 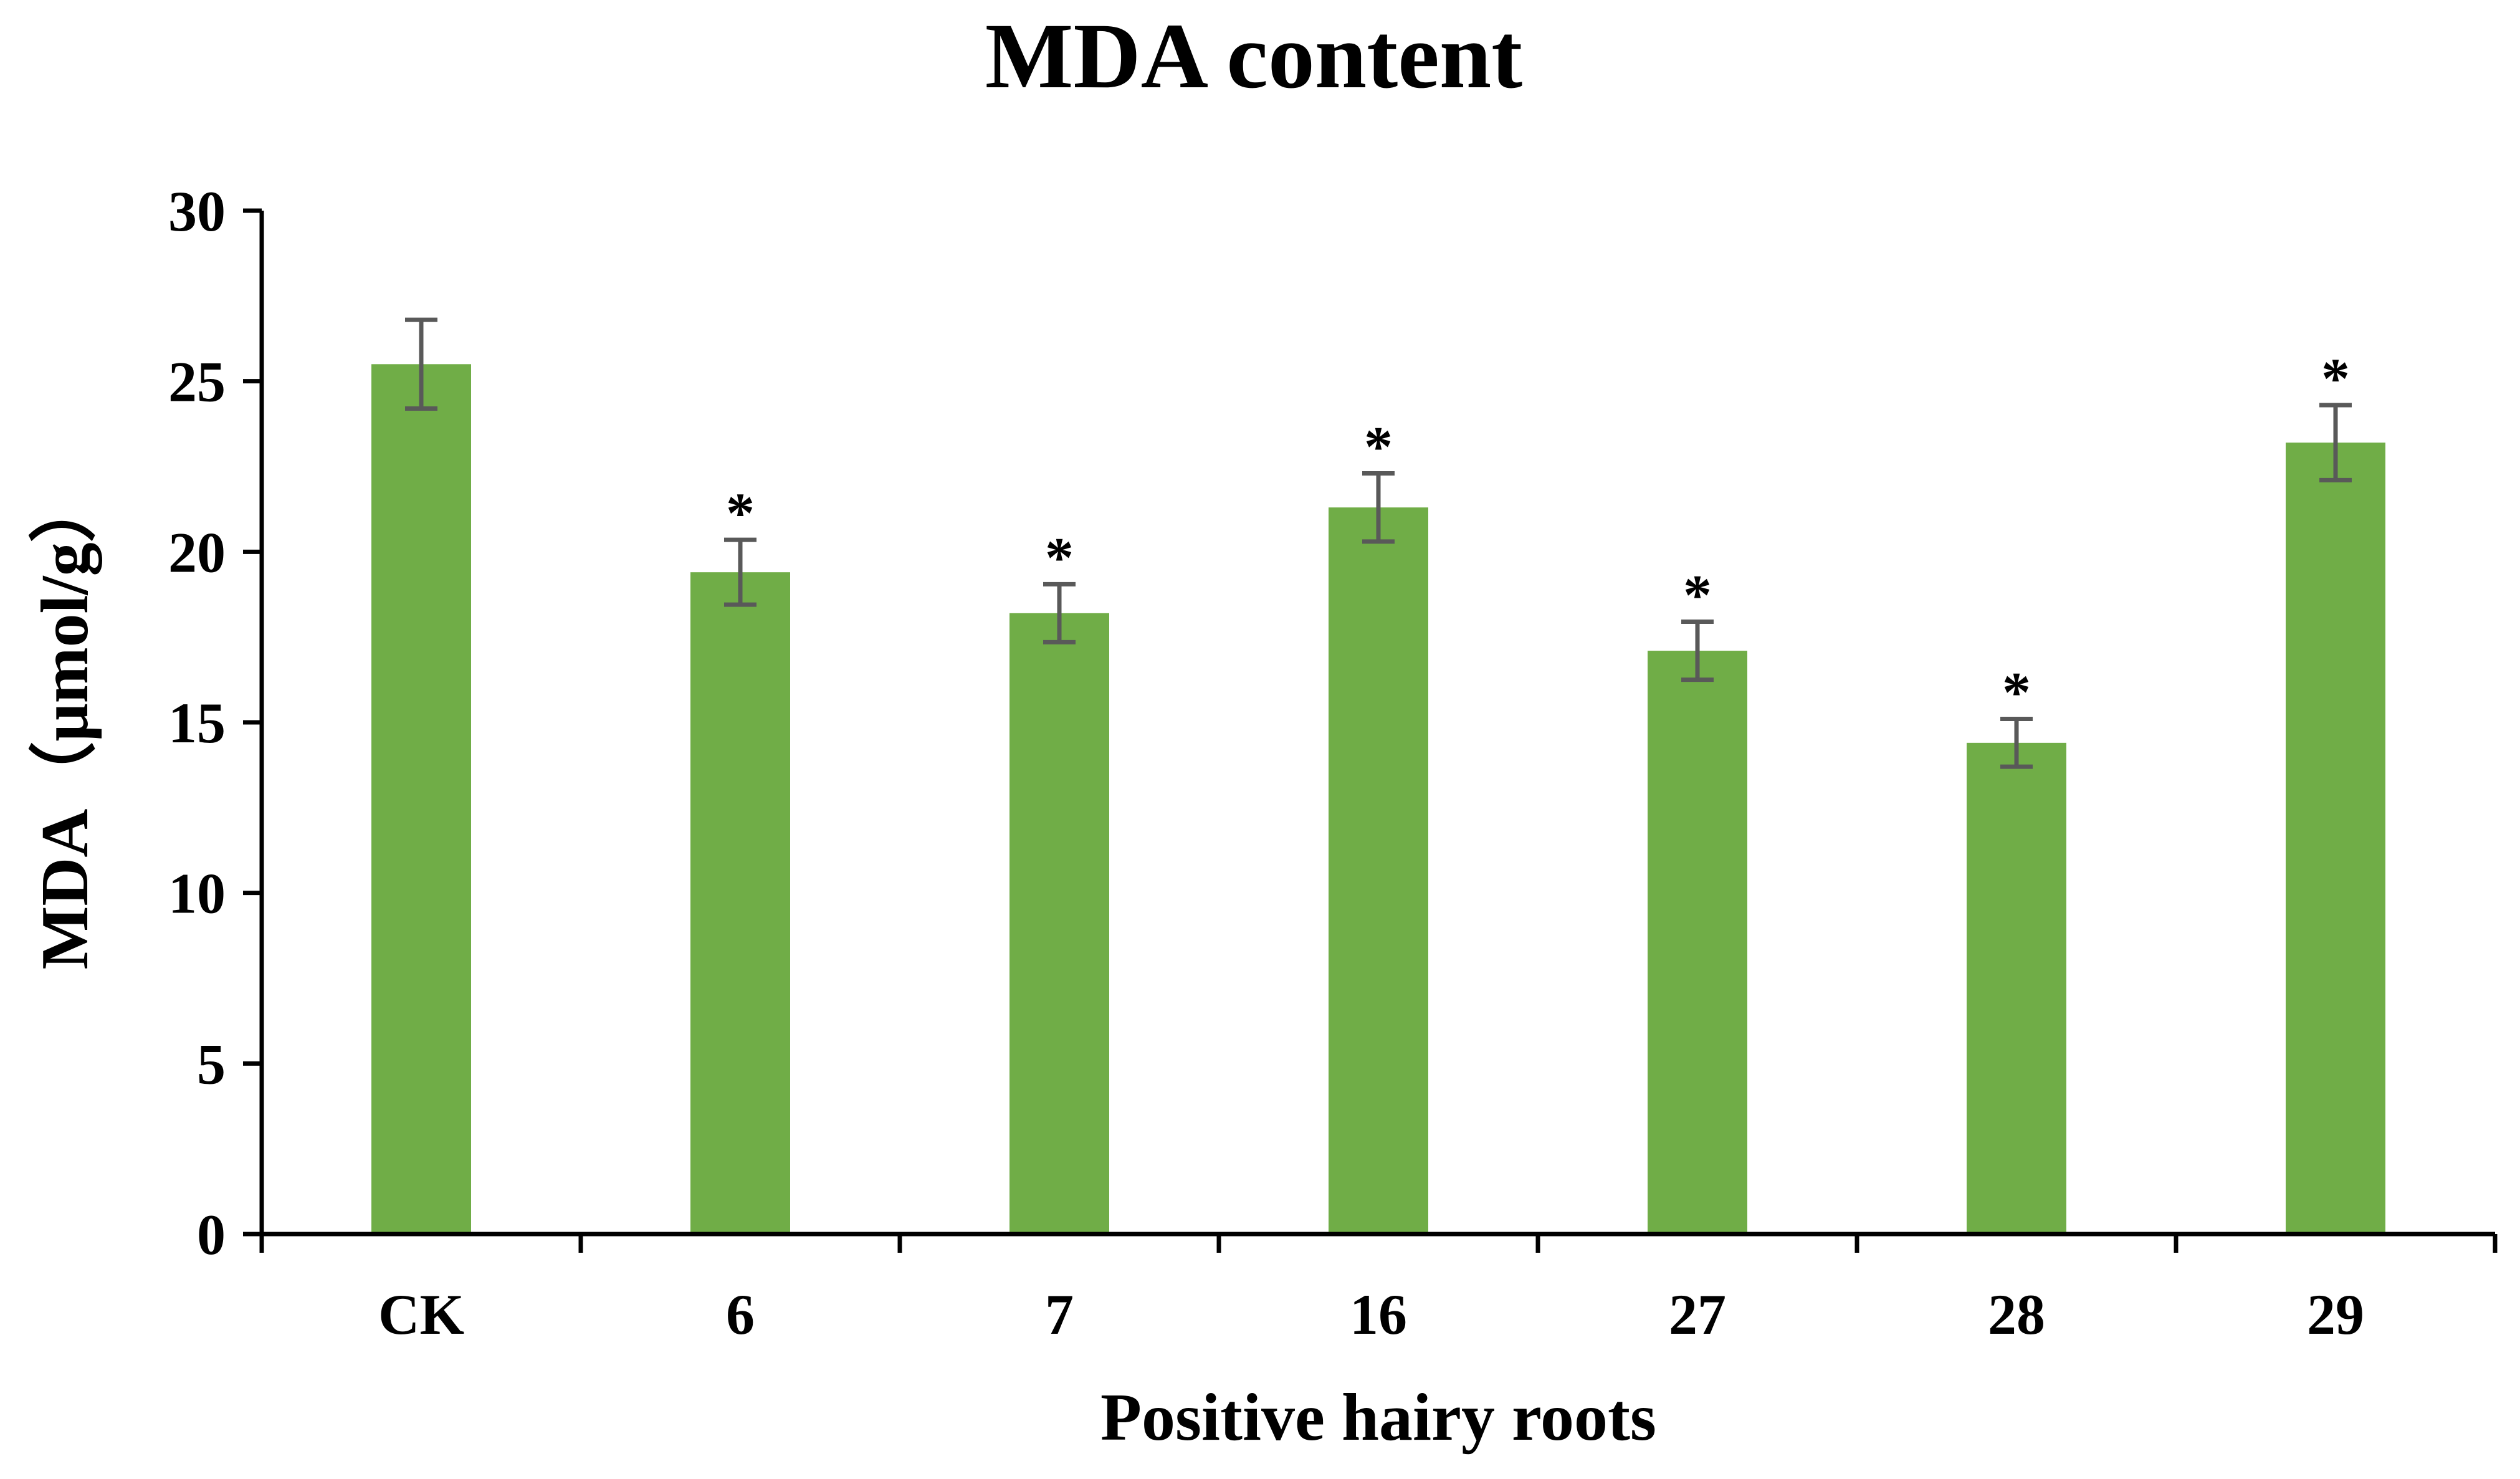 What do you see at coordinates (740, 513) in the screenshot?
I see `significance-star-6: *` at bounding box center [740, 513].